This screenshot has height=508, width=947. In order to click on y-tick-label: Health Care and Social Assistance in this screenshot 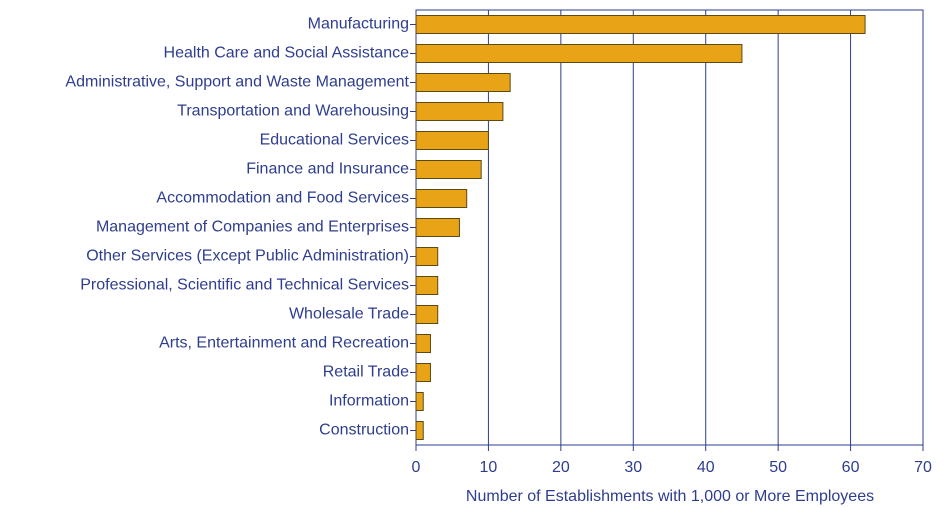, I will do `click(287, 53)`.